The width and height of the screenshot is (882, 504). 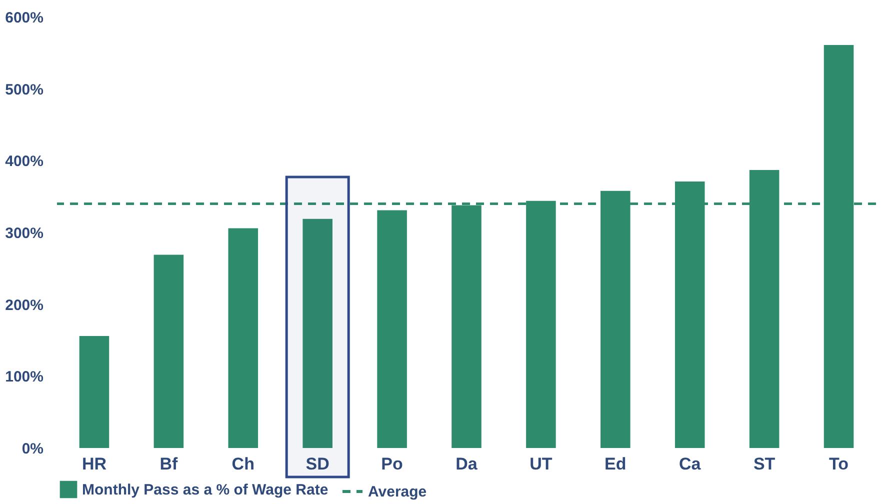 What do you see at coordinates (690, 464) in the screenshot?
I see `x-tick-label: Ca` at bounding box center [690, 464].